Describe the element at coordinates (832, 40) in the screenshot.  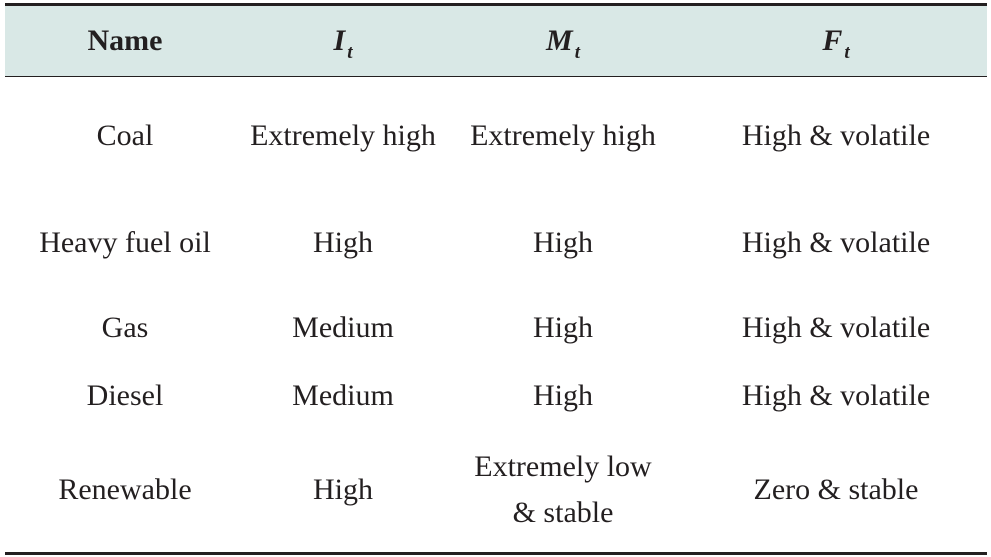
I see `header-ft-symbol: F` at that location.